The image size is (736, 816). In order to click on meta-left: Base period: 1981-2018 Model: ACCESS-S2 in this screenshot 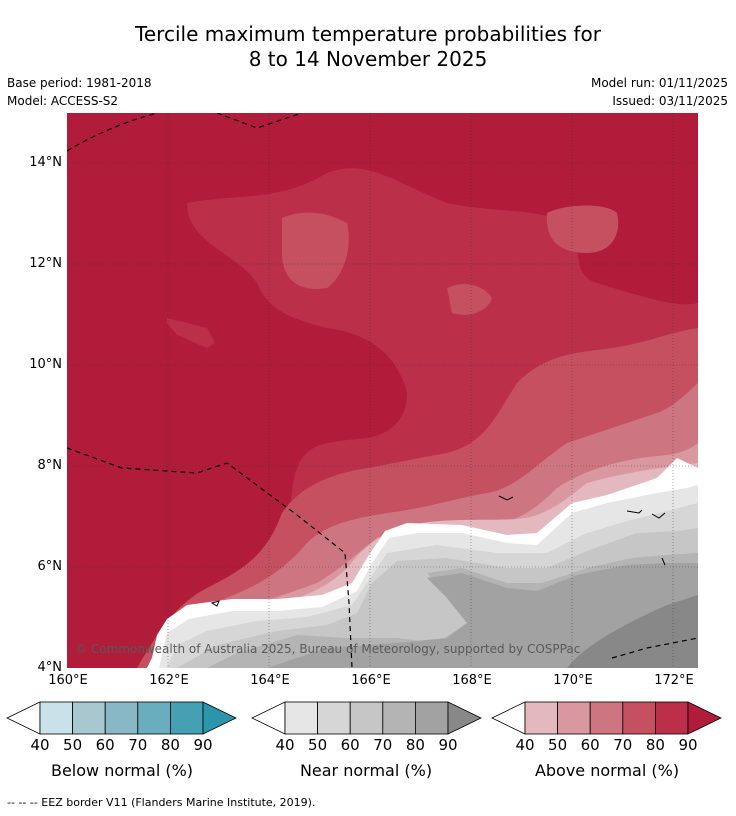, I will do `click(79, 92)`.